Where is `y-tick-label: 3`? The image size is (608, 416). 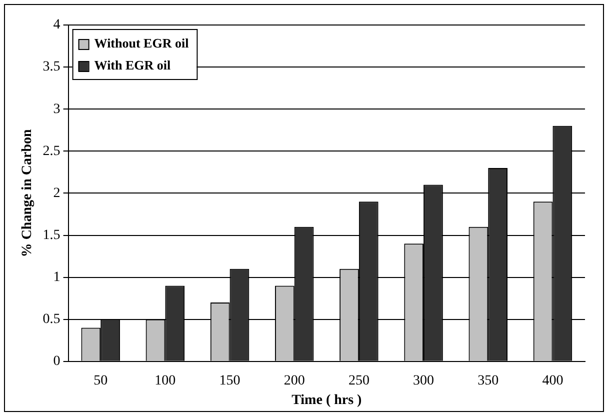 y-tick-label: 3 is located at coordinates (56, 109).